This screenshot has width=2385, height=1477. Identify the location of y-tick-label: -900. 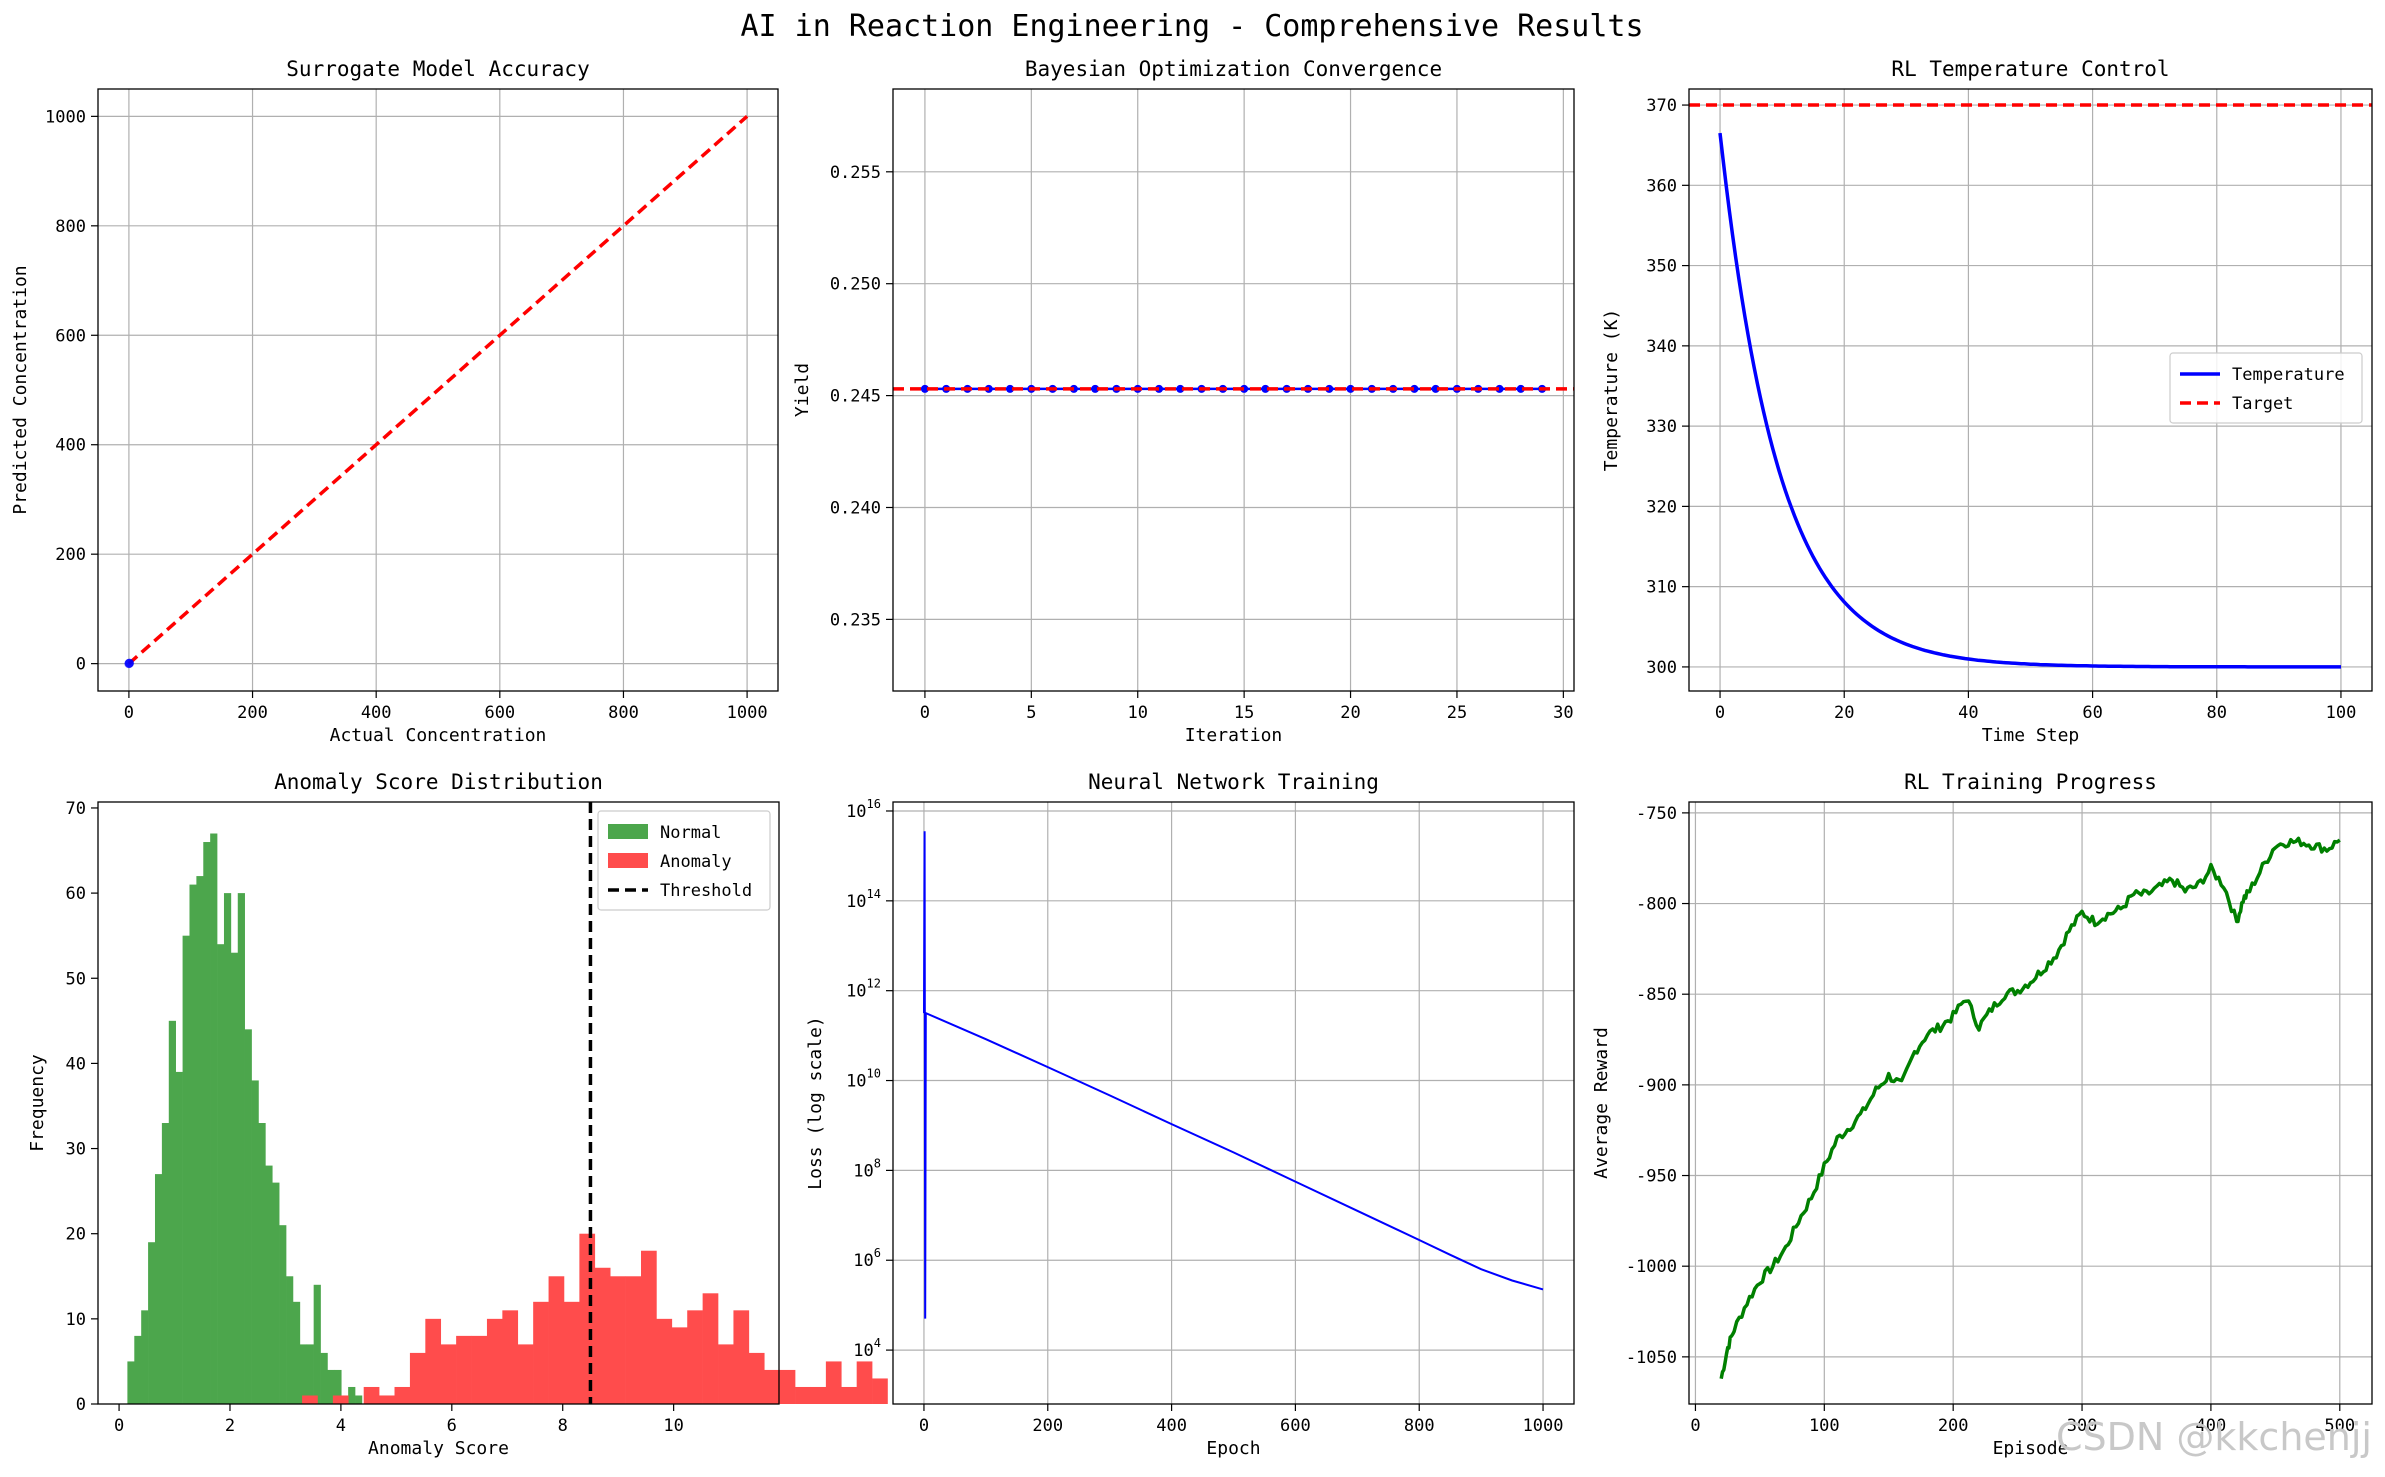
(1656, 1086).